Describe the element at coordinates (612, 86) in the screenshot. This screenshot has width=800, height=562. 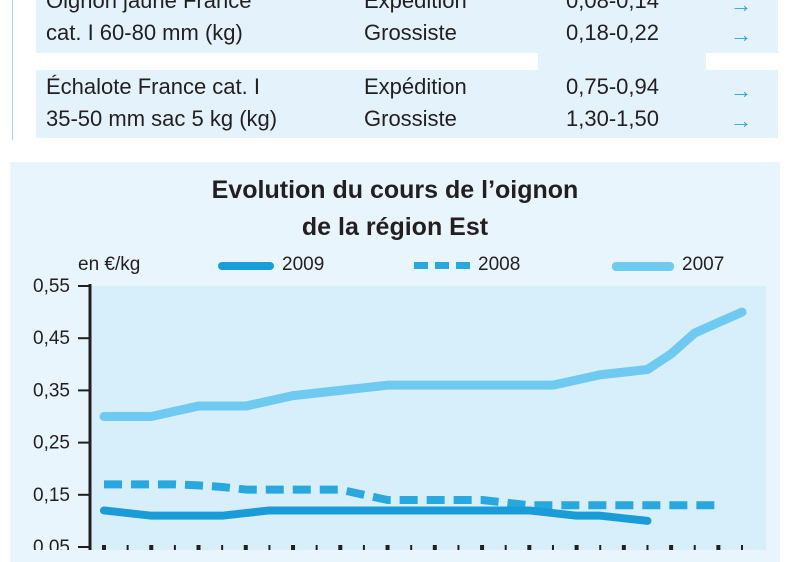
I see `price-range: 0,75-0,94` at that location.